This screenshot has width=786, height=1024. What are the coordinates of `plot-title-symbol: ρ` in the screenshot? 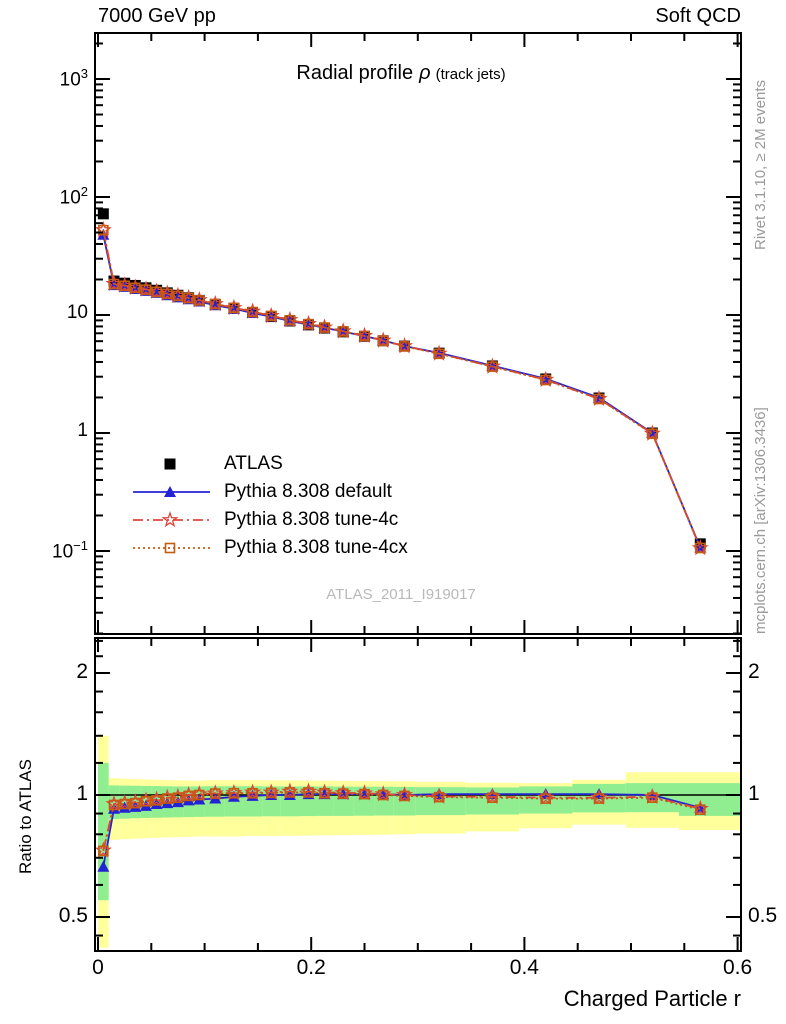 It's located at (425, 73).